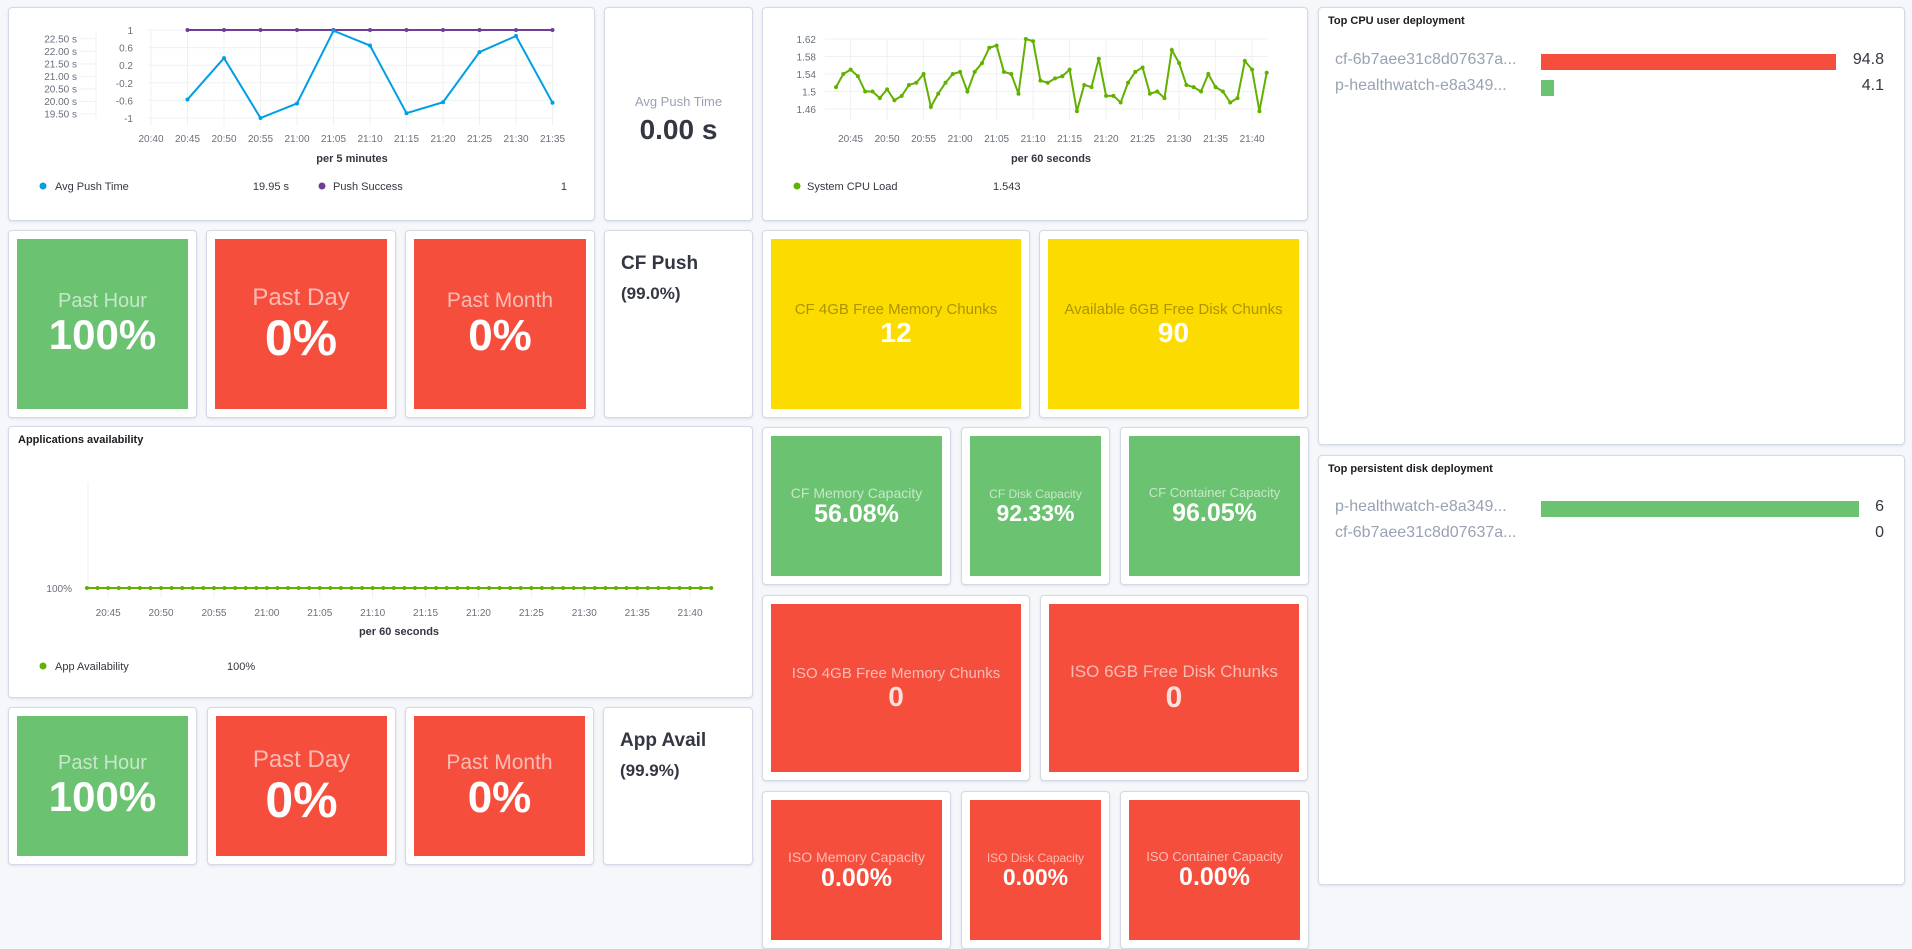 Image resolution: width=1912 pixels, height=949 pixels. I want to click on x-tick-label: 21:25, so click(479, 139).